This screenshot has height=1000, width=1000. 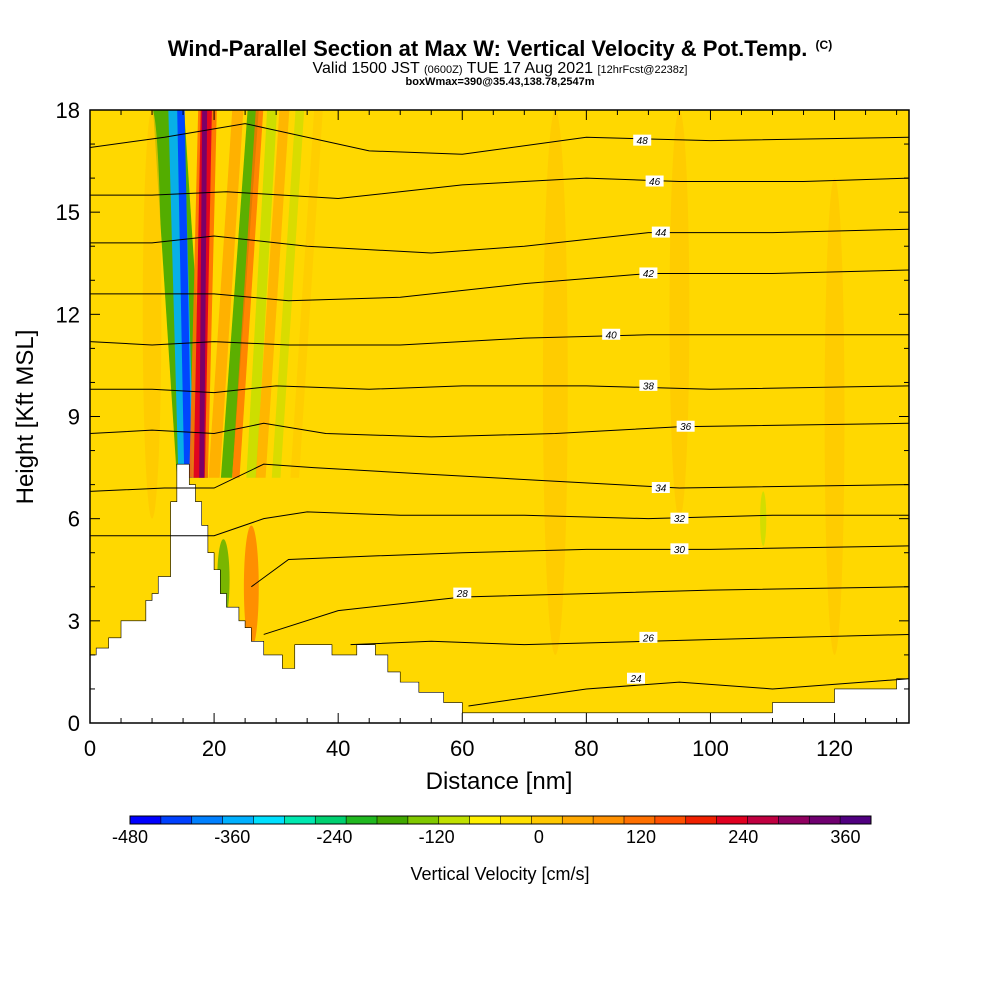 I want to click on utc-time: (0600Z), so click(x=443, y=70).